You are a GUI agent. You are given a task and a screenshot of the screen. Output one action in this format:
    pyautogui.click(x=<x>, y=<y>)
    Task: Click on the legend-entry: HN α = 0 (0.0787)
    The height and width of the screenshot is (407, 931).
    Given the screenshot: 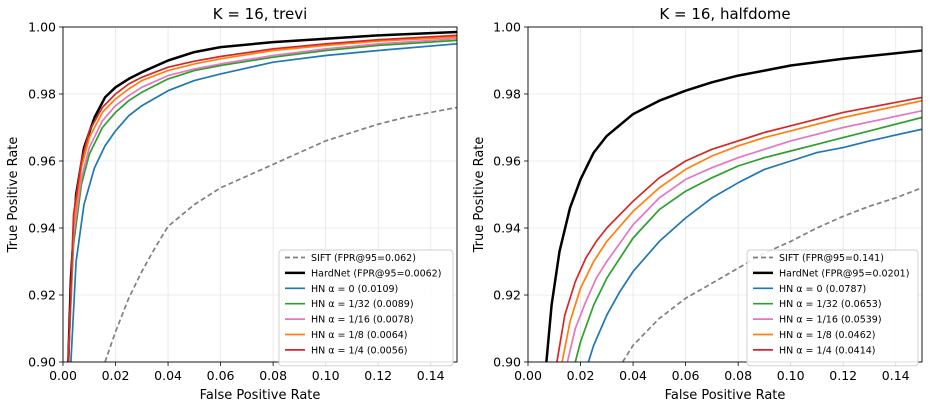 What is the action you would take?
    pyautogui.click(x=822, y=289)
    